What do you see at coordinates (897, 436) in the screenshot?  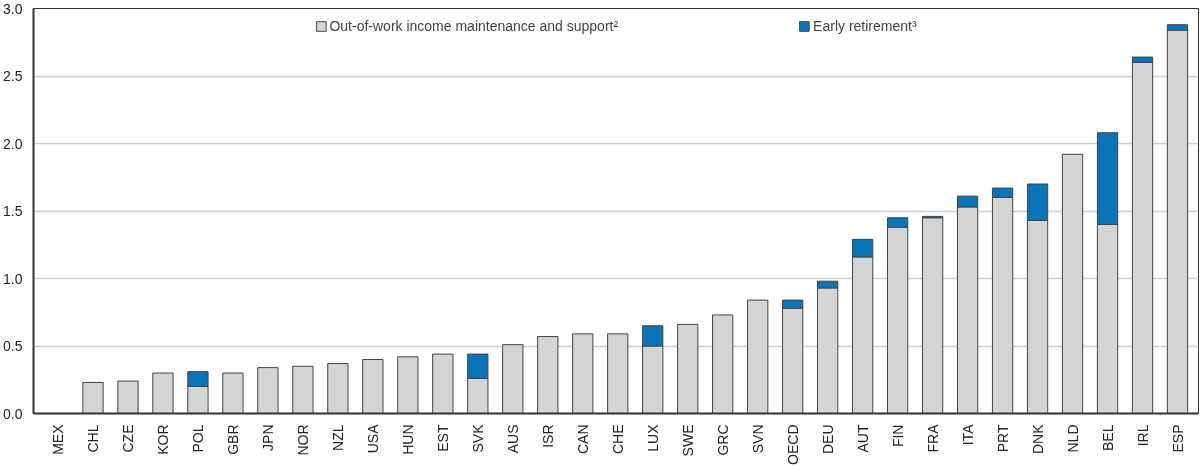 I see `x-tick-label: FIN` at bounding box center [897, 436].